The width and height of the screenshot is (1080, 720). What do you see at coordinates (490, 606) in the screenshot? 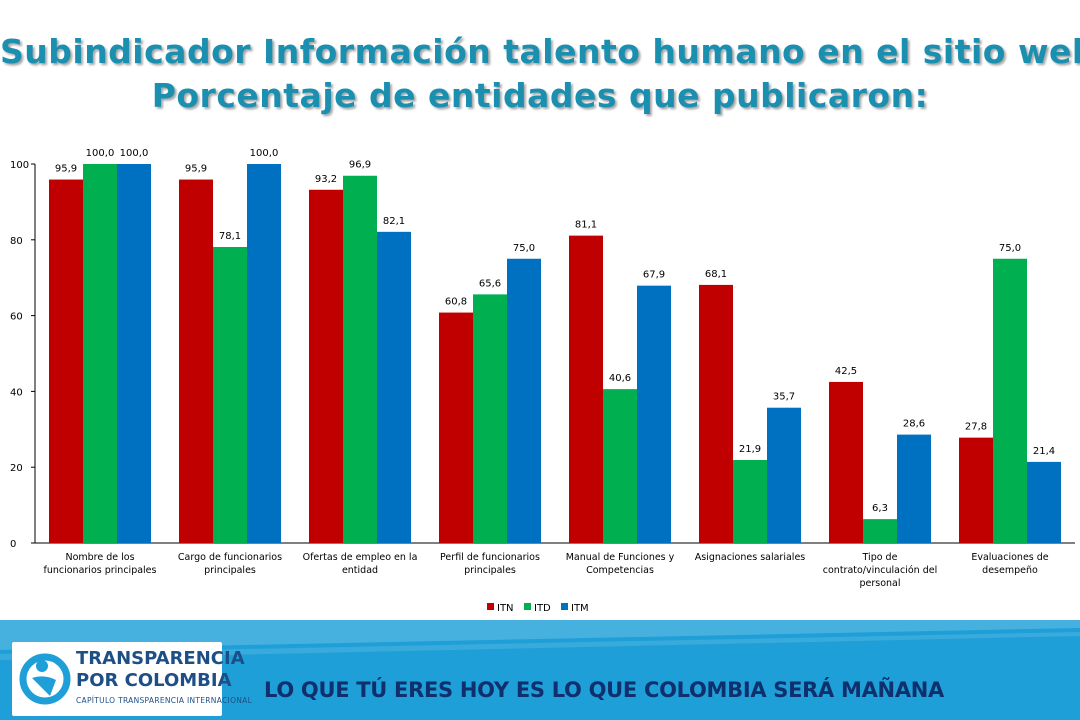
I see `legend-swatch-itn` at bounding box center [490, 606].